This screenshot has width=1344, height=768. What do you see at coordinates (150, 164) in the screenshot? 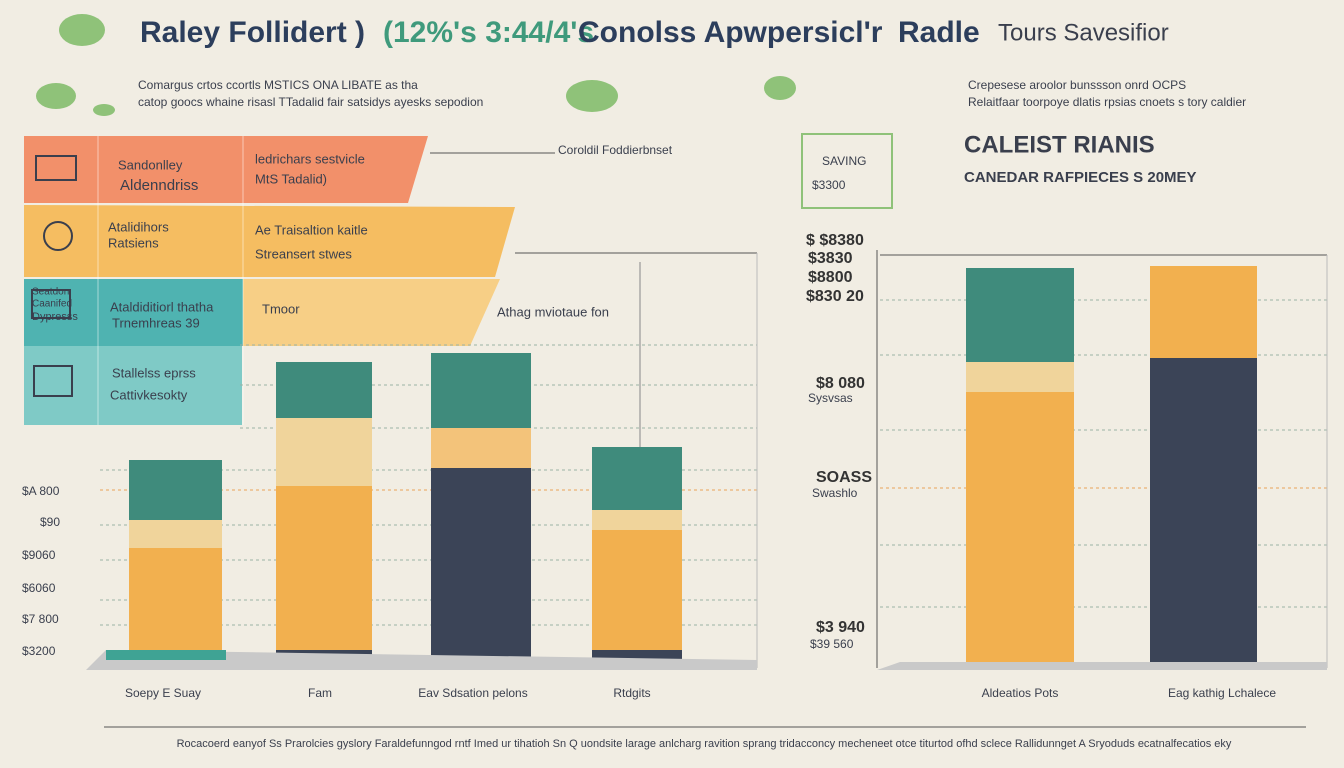
I see `legend-name: Sandonlley` at bounding box center [150, 164].